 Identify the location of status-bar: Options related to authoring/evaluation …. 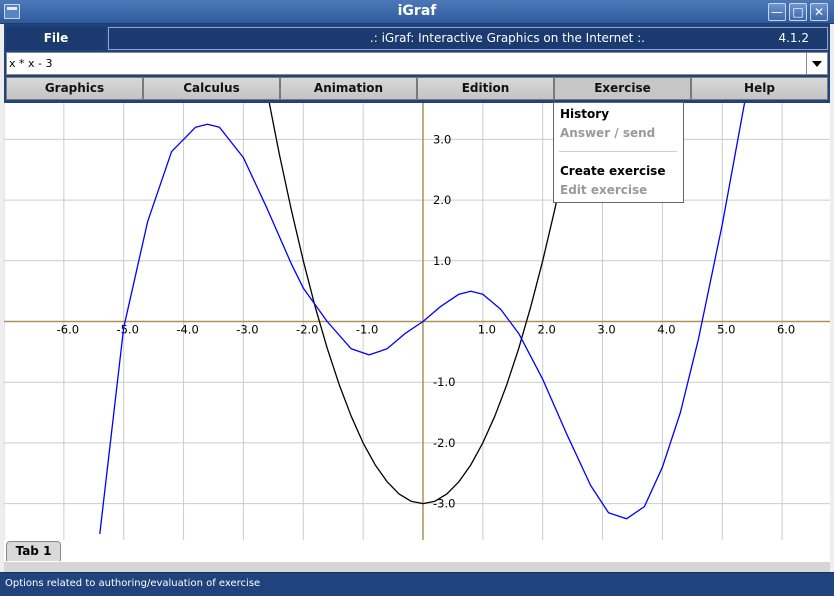
(417, 584).